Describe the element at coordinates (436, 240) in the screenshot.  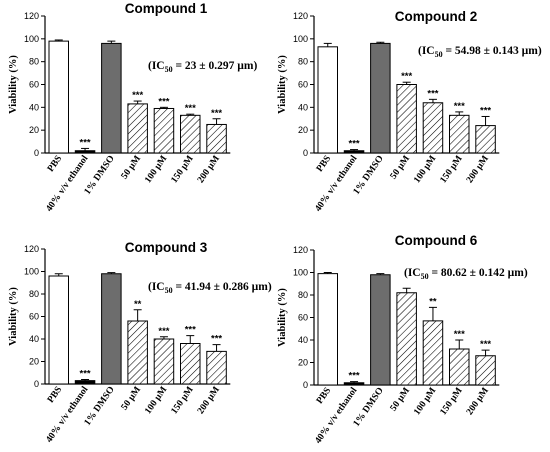
I see `chart-title: Compound 6` at that location.